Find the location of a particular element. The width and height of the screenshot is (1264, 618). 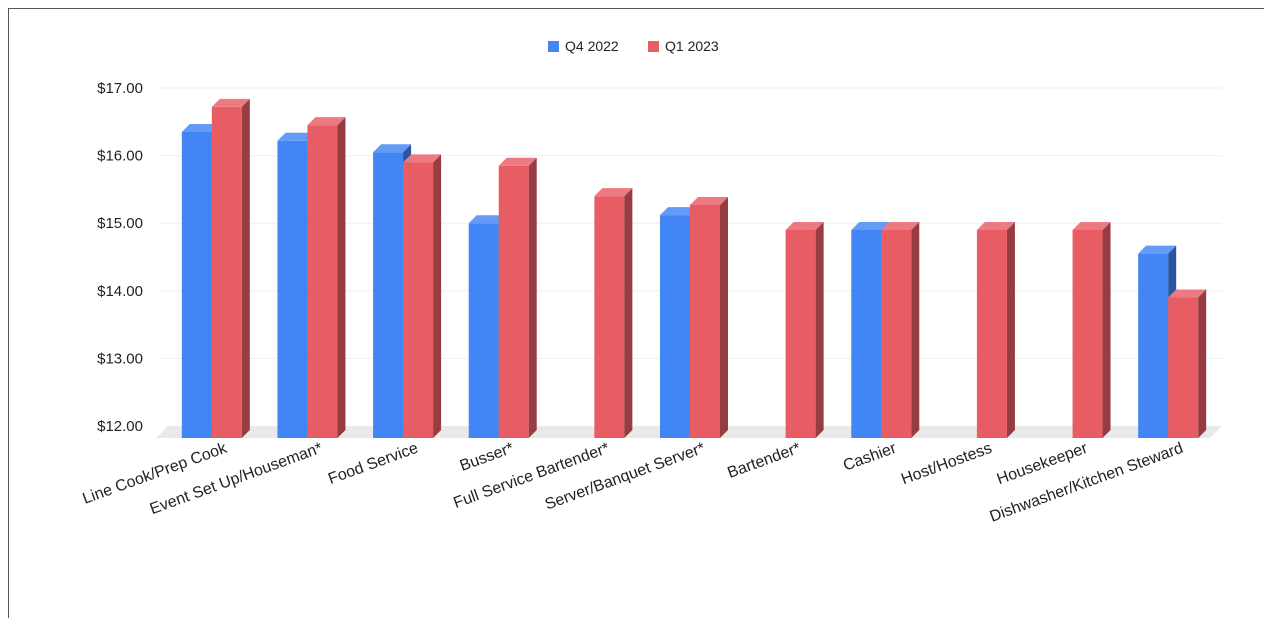

legend-item: Q1 2023 is located at coordinates (683, 46).